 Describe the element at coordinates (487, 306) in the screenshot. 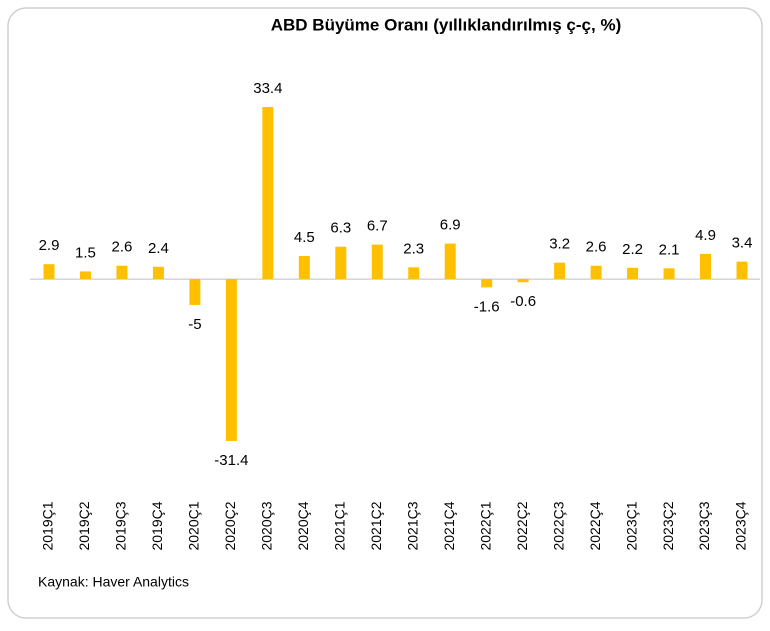

I see `data-label: -1.6` at that location.